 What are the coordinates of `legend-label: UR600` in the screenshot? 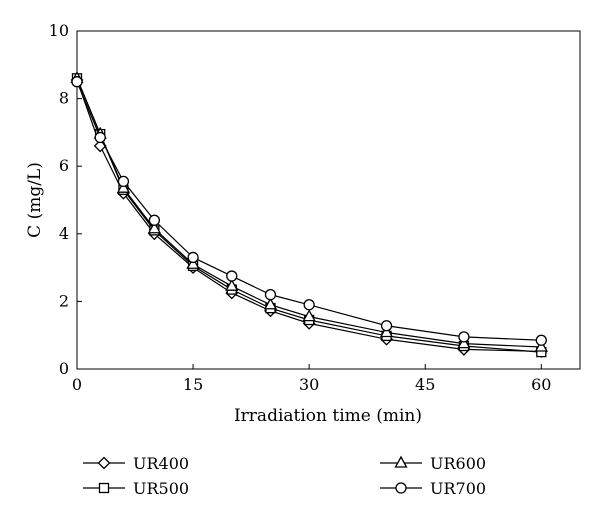 It's located at (458, 463).